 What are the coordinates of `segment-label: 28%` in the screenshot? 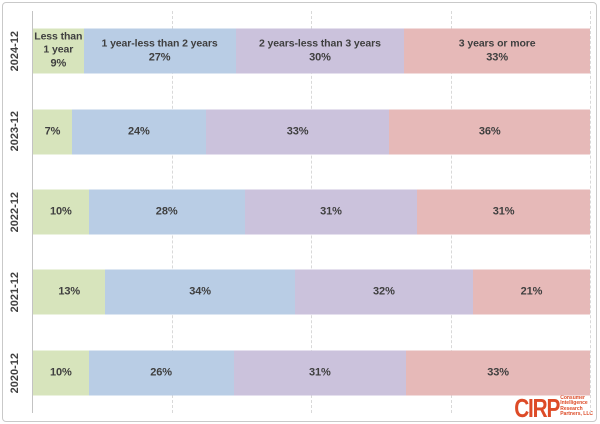 It's located at (167, 212).